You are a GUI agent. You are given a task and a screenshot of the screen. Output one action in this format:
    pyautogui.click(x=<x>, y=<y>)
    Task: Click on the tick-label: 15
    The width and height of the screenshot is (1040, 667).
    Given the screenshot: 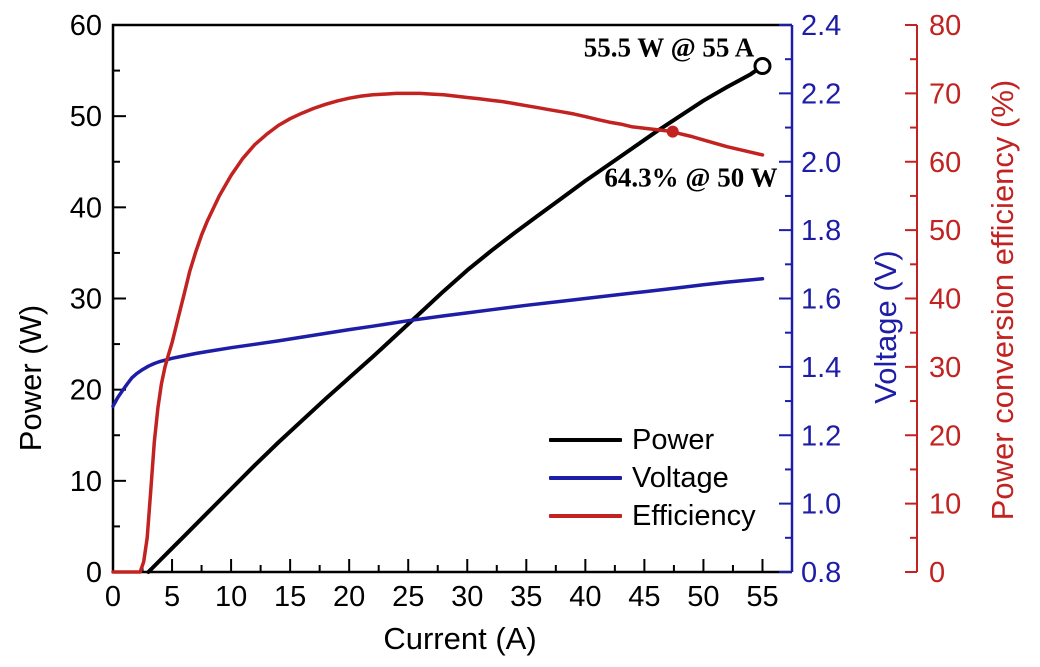 What is the action you would take?
    pyautogui.click(x=290, y=597)
    